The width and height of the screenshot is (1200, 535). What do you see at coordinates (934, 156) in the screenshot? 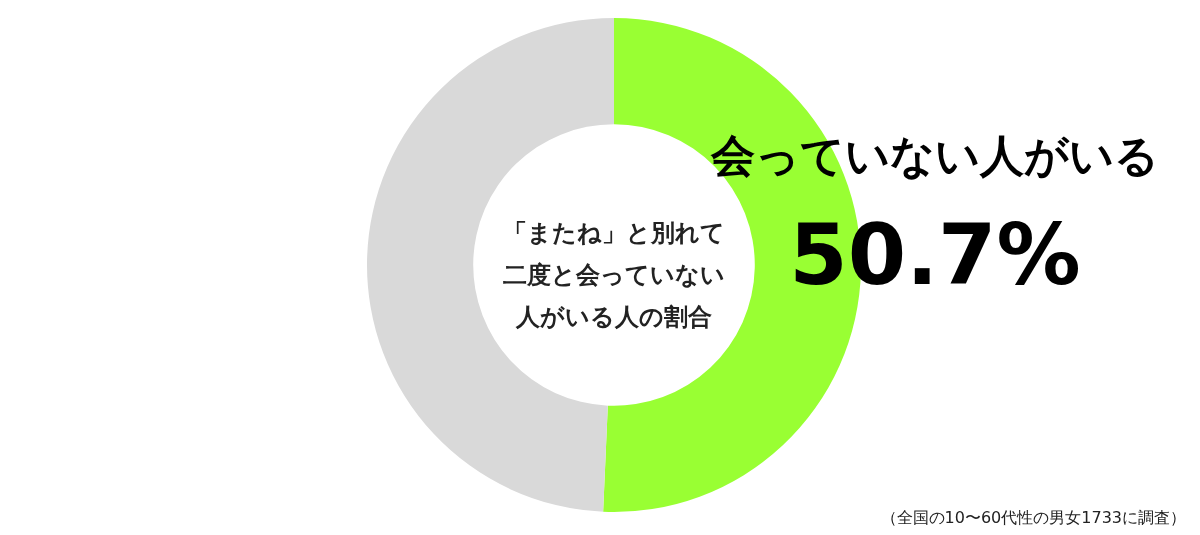
I see `slice-label: 会っていない人がいる` at bounding box center [934, 156].